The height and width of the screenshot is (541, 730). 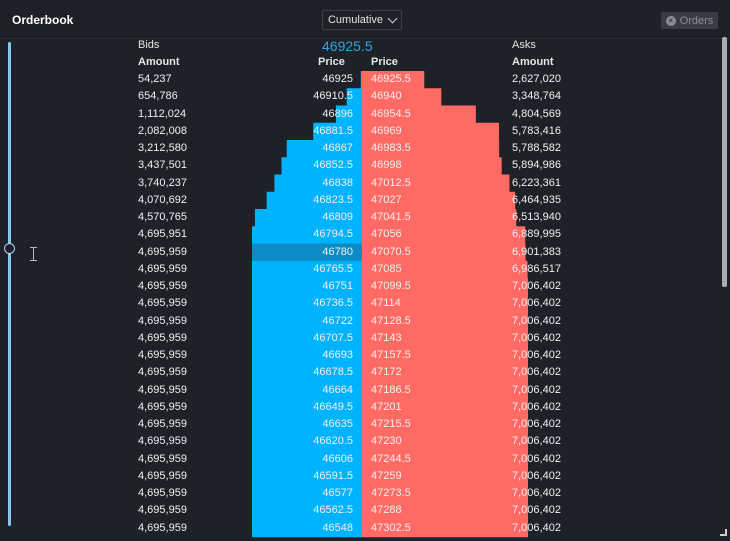 I want to click on bid-price: 46780, so click(x=337, y=251).